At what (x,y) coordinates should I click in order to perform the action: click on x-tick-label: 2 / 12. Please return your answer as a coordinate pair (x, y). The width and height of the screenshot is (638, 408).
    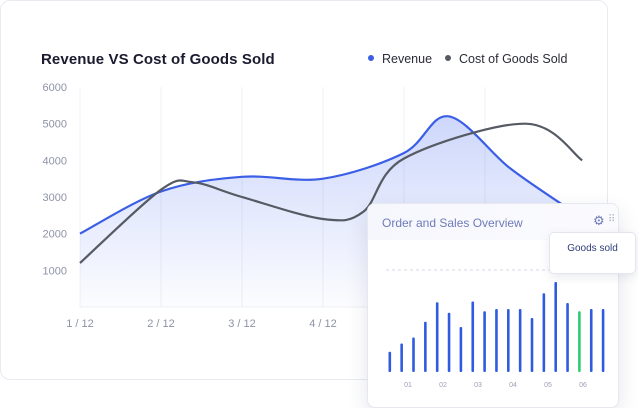
    Looking at the image, I should click on (161, 324).